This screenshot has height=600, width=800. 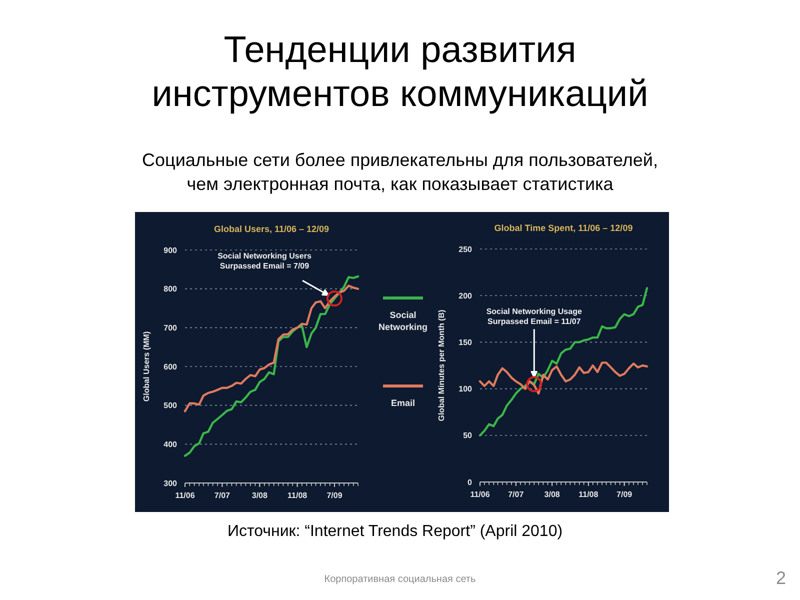 I want to click on chart-title: Global Time Spent, 11/06 – 12/09, so click(x=563, y=228).